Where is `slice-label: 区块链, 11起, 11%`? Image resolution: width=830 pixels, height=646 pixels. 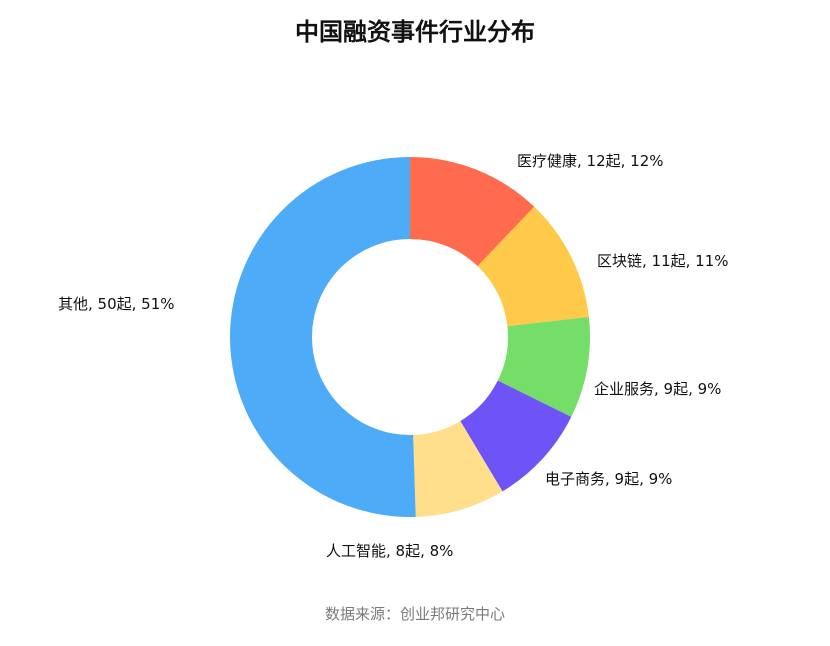
slice-label: 区块链, 11起, 11% is located at coordinates (663, 261).